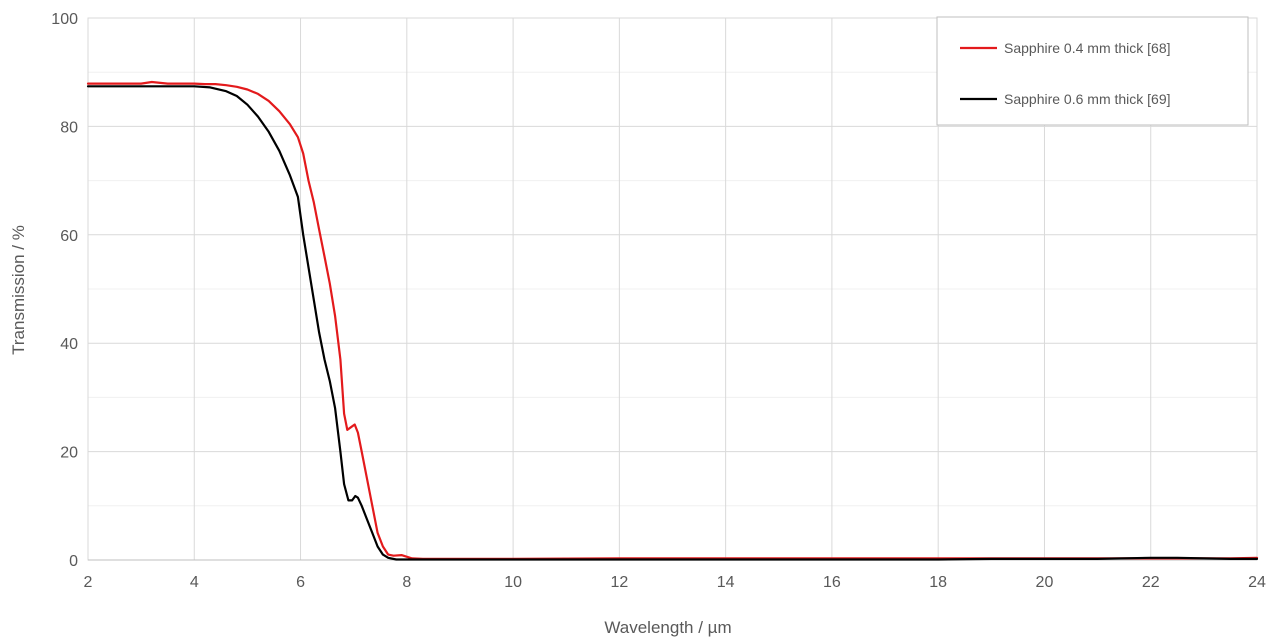  Describe the element at coordinates (619, 582) in the screenshot. I see `x-tick-label: 12` at that location.